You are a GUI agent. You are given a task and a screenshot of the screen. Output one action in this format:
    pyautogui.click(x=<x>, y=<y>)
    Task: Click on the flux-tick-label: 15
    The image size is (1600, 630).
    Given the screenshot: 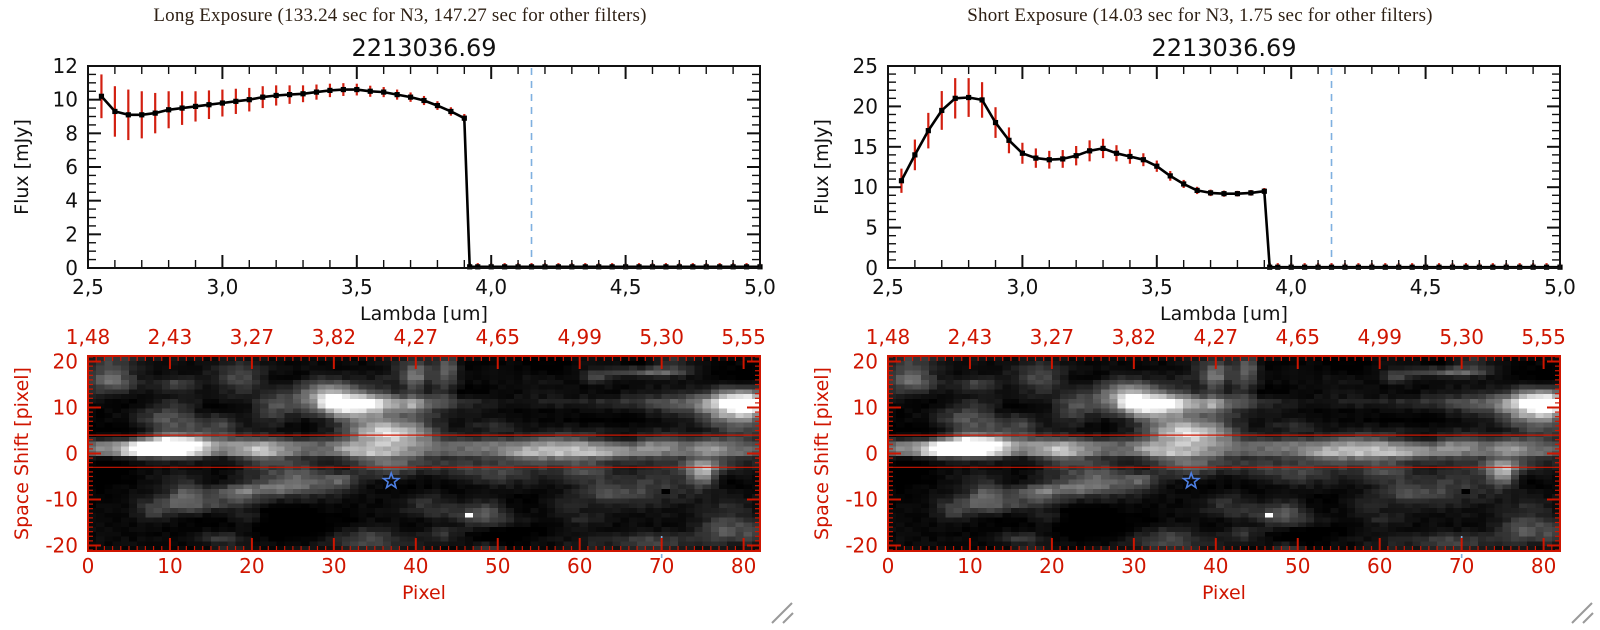 What is the action you would take?
    pyautogui.click(x=865, y=147)
    